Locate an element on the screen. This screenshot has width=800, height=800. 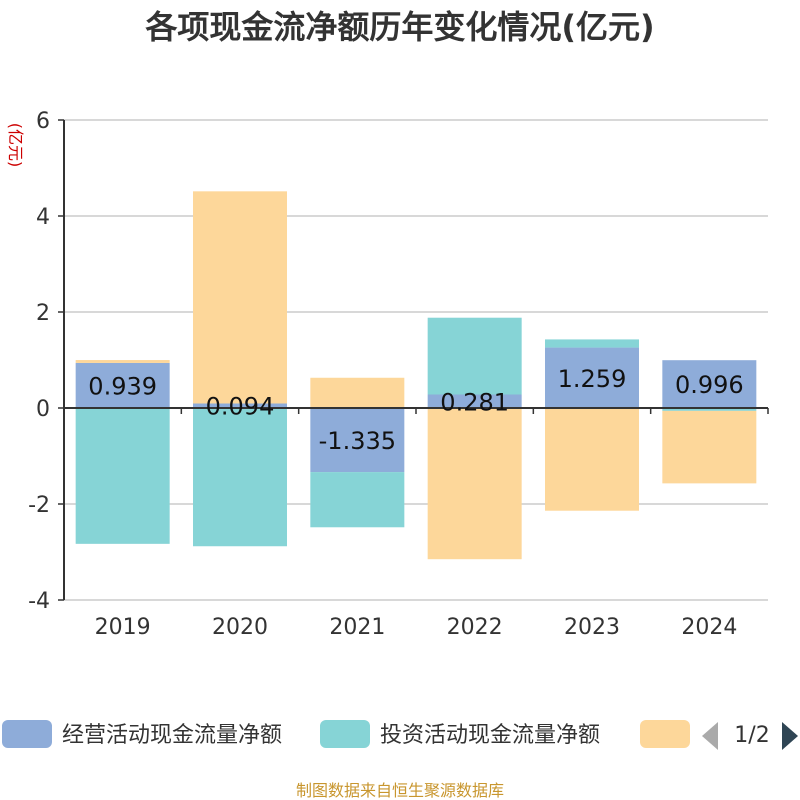
data-label-2019: 0.939 is located at coordinates (122, 386).